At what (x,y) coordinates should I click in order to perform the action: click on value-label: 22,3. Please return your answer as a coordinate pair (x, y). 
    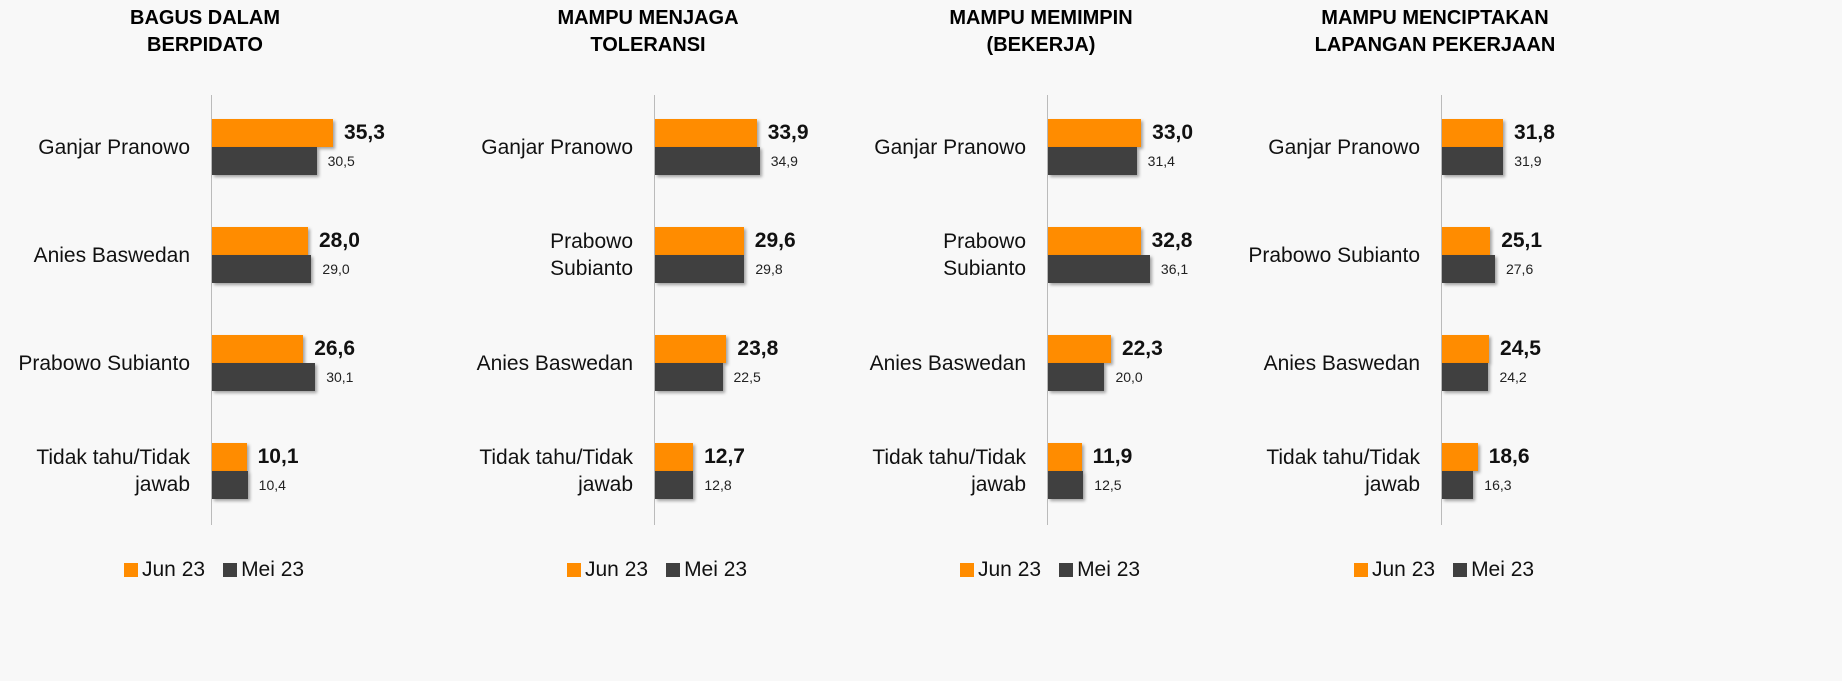
    Looking at the image, I should click on (1142, 348).